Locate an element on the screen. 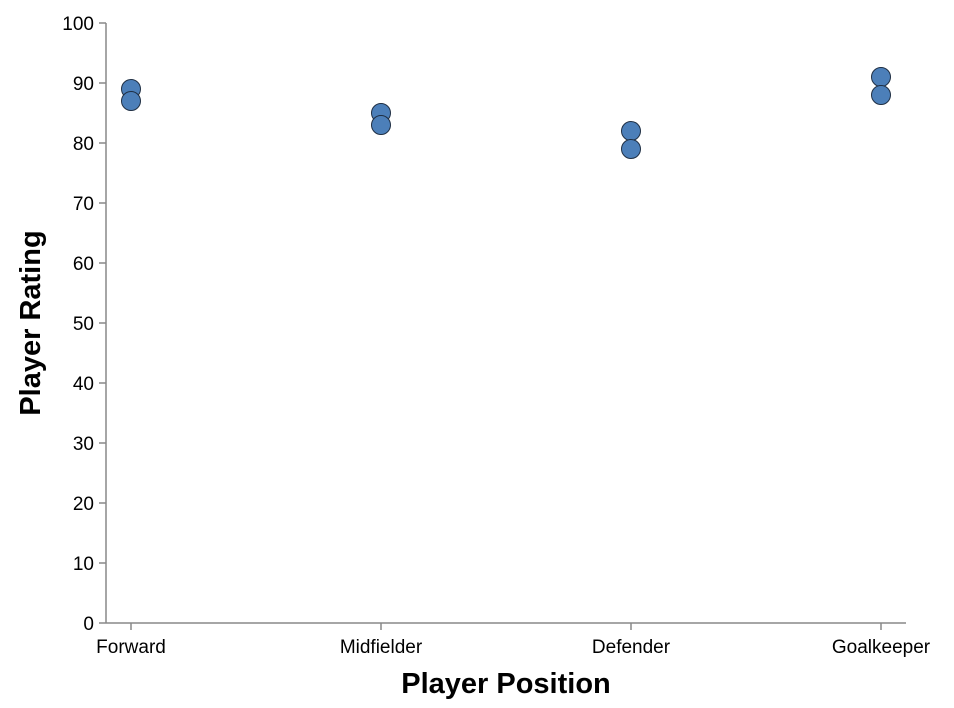 This screenshot has width=954, height=708. y-axis-title: Player Rating is located at coordinates (31, 322).